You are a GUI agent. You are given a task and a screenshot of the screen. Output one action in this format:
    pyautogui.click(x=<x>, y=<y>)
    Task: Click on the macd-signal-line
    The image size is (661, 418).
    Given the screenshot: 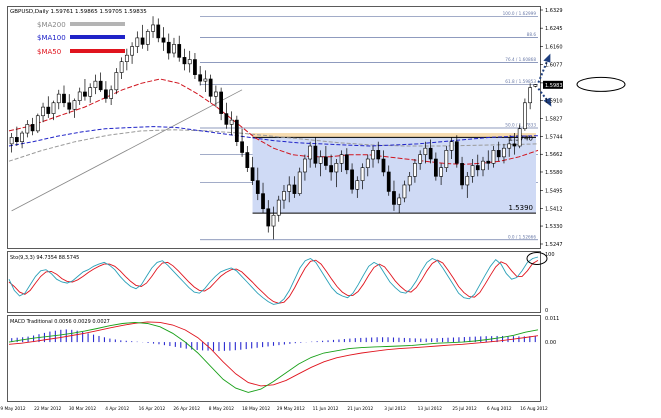 What is the action you would take?
    pyautogui.click(x=273, y=354)
    